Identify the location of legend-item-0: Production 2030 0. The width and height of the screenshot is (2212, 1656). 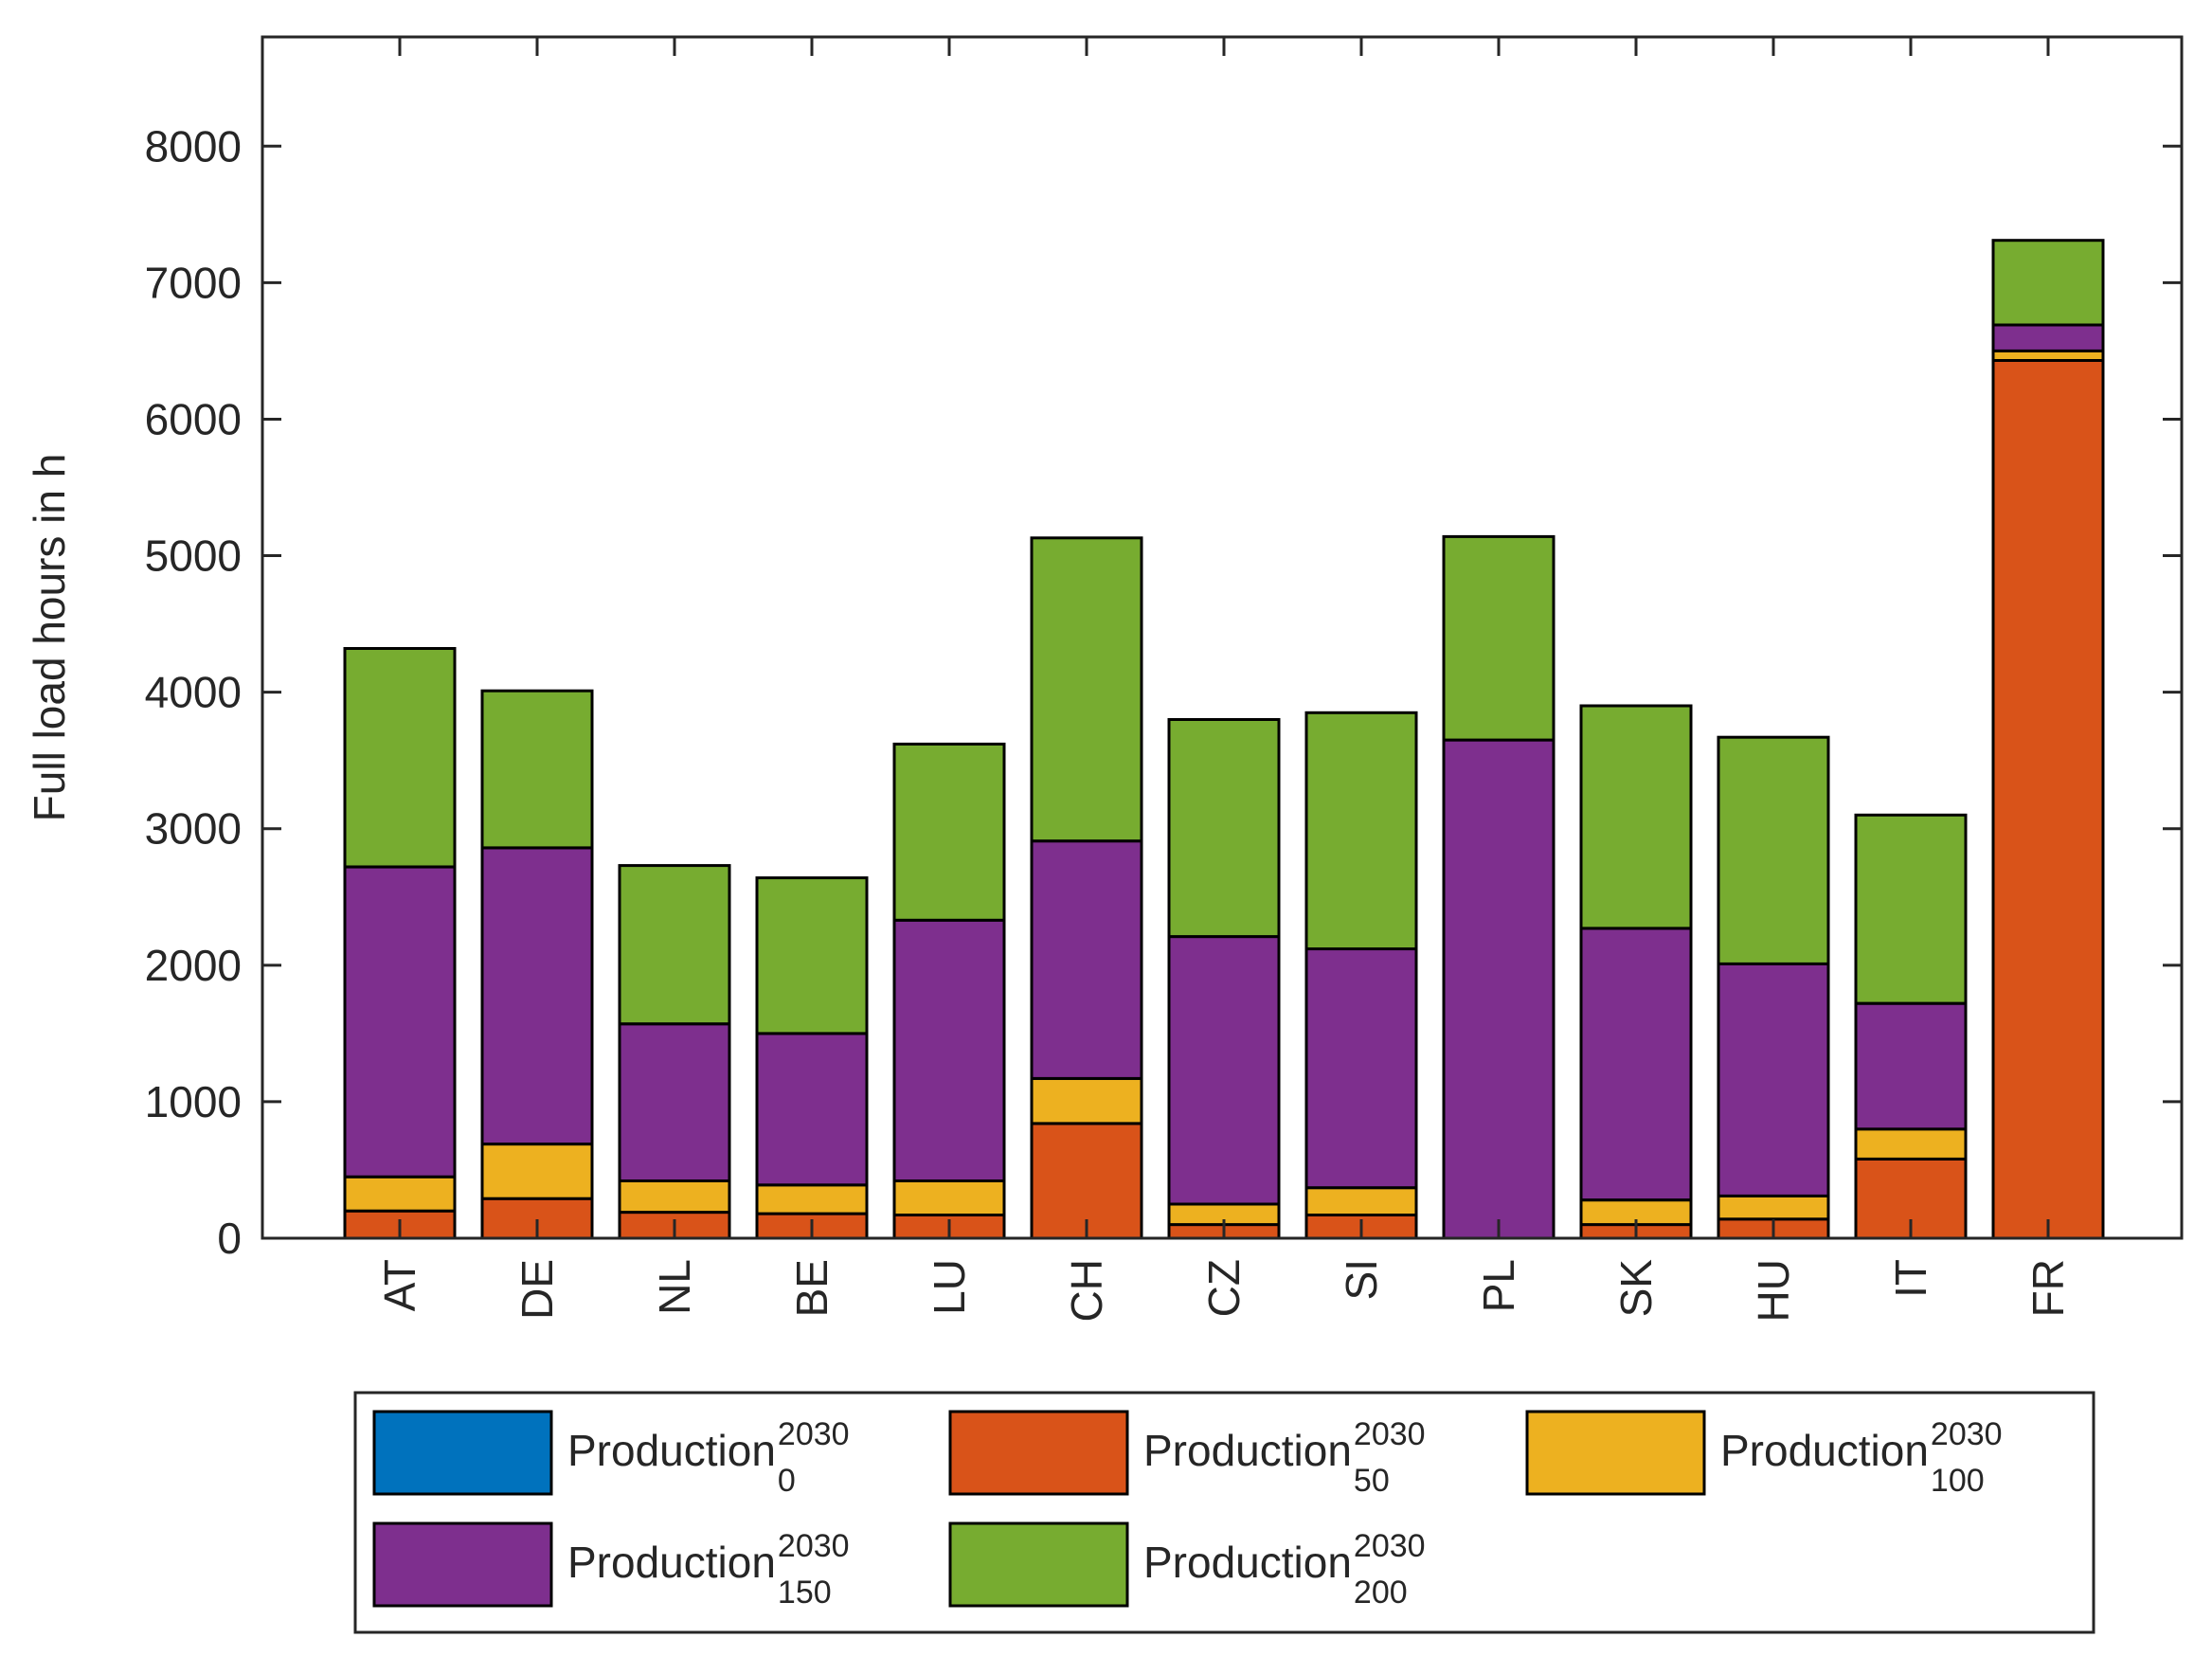
(611, 1454).